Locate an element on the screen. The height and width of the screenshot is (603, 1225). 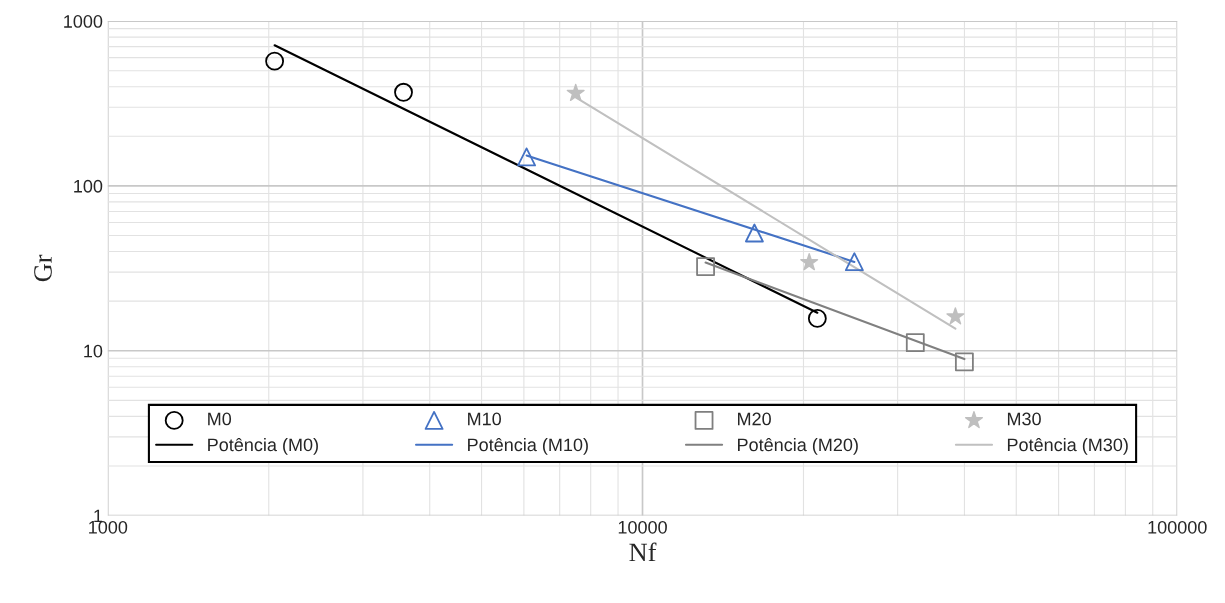
legend-label: M30 is located at coordinates (1024, 419).